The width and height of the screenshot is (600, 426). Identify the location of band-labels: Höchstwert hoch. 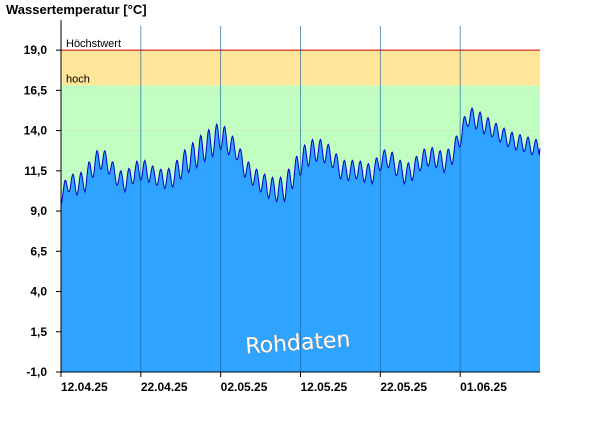
(93, 61).